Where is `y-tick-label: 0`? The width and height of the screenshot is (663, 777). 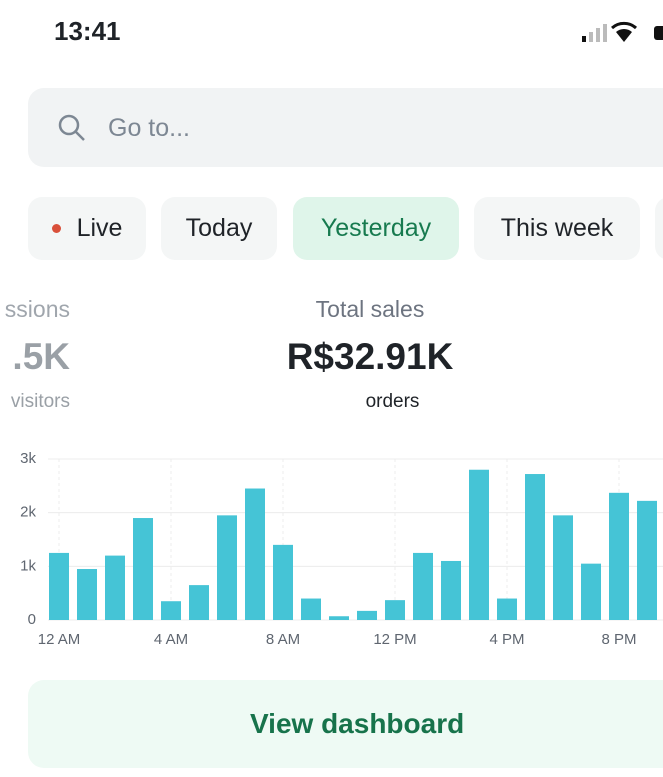
y-tick-label: 0 is located at coordinates (32, 619).